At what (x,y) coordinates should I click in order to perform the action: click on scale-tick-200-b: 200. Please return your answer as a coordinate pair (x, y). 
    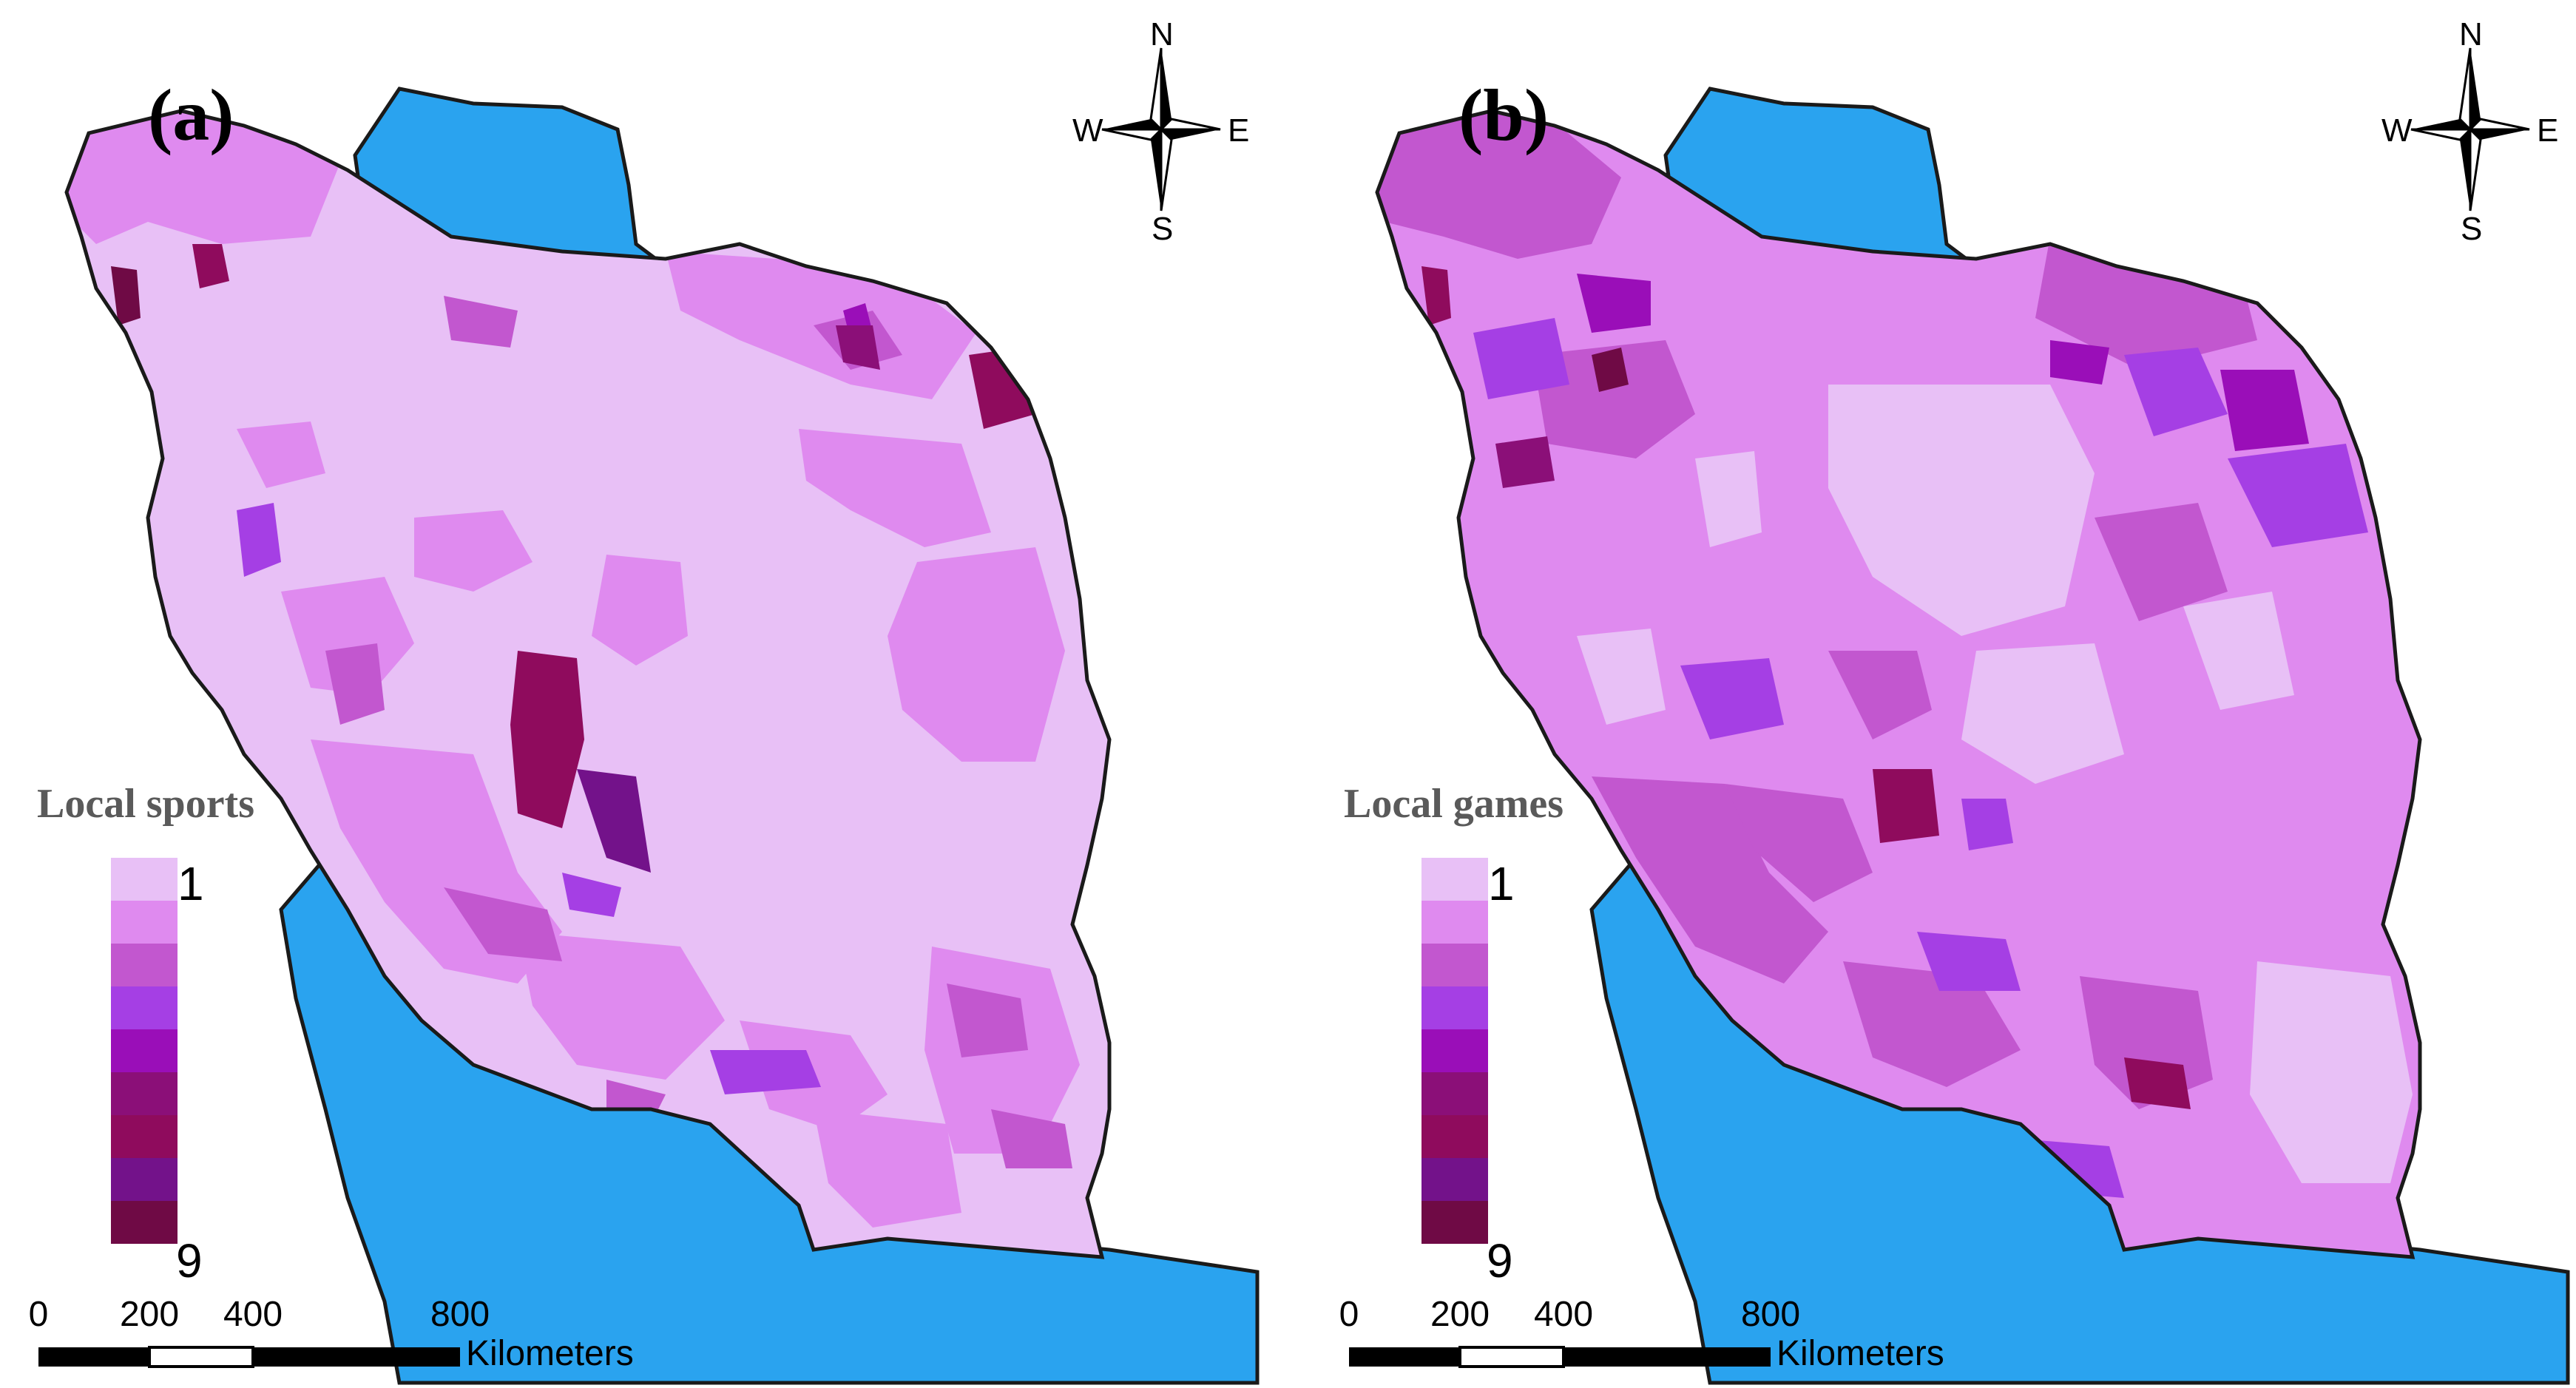
    Looking at the image, I should click on (1460, 1314).